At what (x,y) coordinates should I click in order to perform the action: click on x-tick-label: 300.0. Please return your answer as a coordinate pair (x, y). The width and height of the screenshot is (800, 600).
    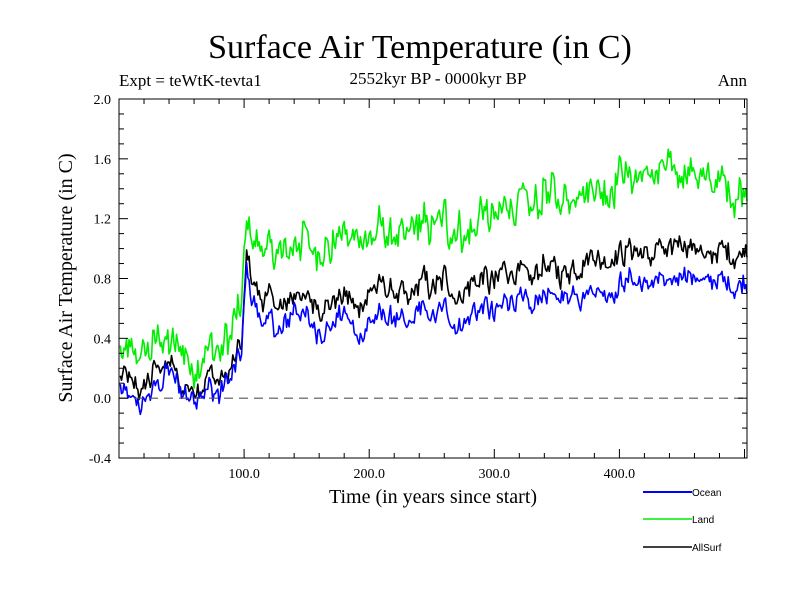
    Looking at the image, I should click on (495, 474).